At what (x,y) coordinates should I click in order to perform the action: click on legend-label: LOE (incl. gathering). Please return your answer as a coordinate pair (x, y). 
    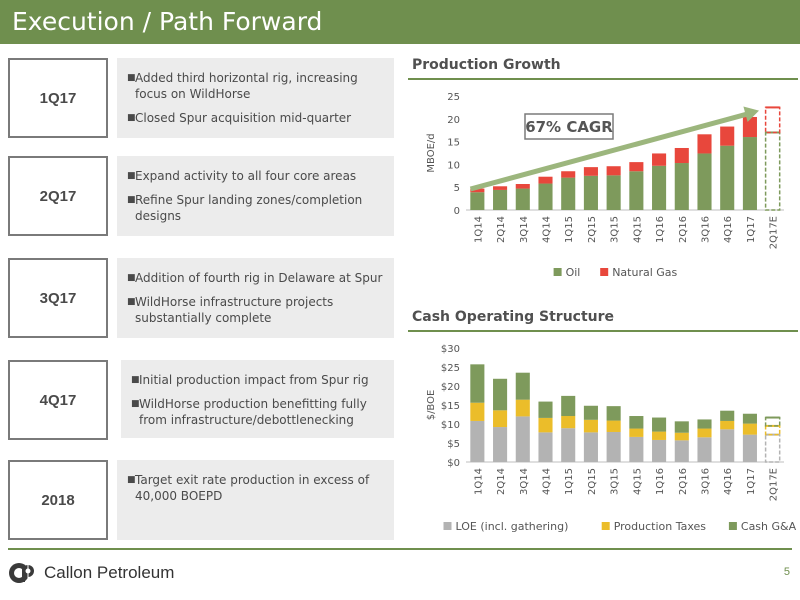
    Looking at the image, I should click on (512, 526).